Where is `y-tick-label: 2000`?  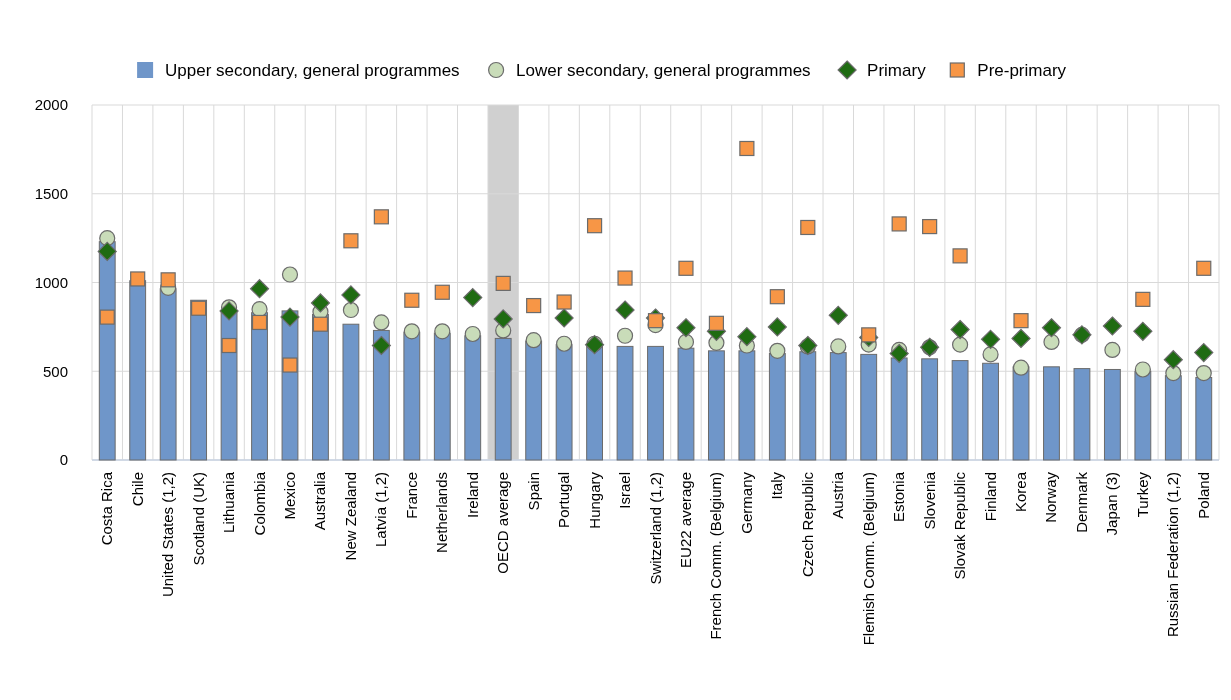 y-tick-label: 2000 is located at coordinates (51, 105).